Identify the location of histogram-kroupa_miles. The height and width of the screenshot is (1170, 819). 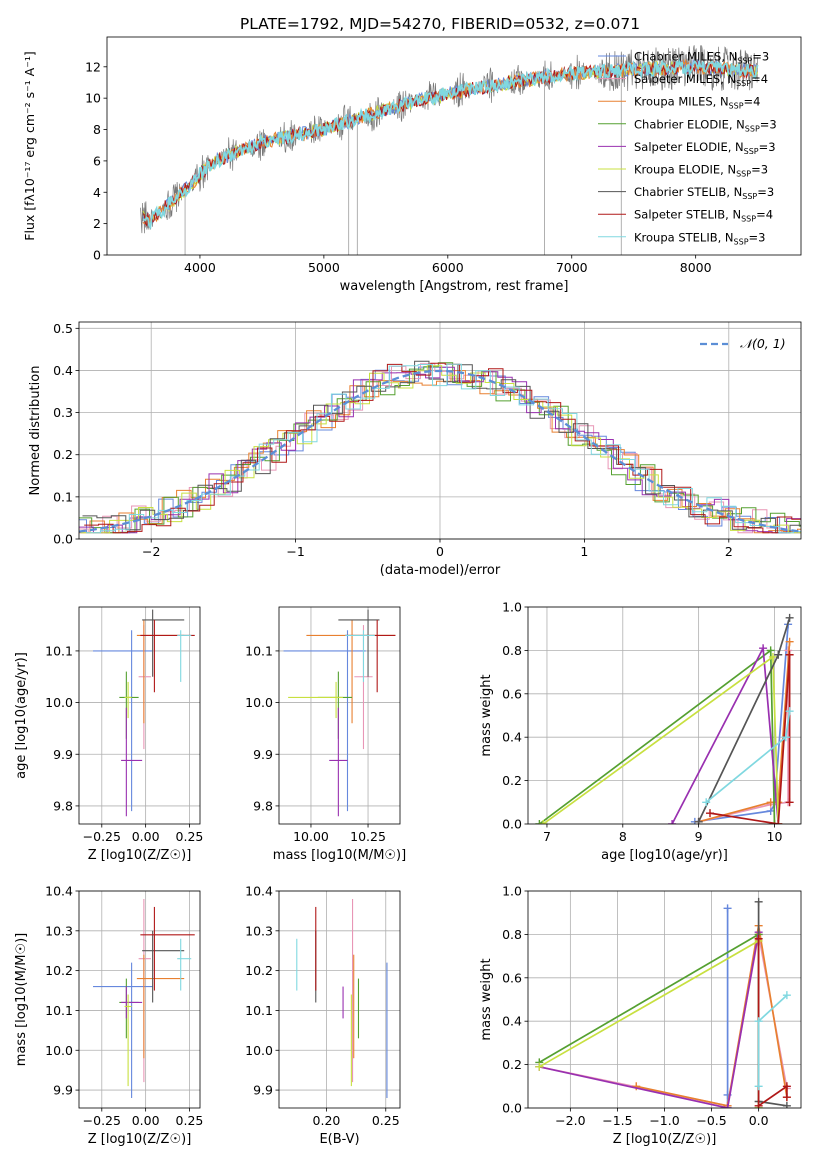
(440, 452).